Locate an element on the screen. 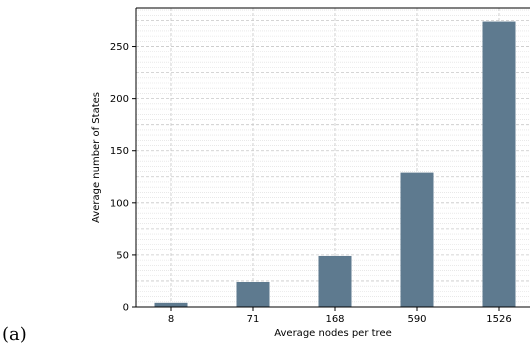 The image size is (530, 347). x-tick-label: 168 is located at coordinates (334, 319).